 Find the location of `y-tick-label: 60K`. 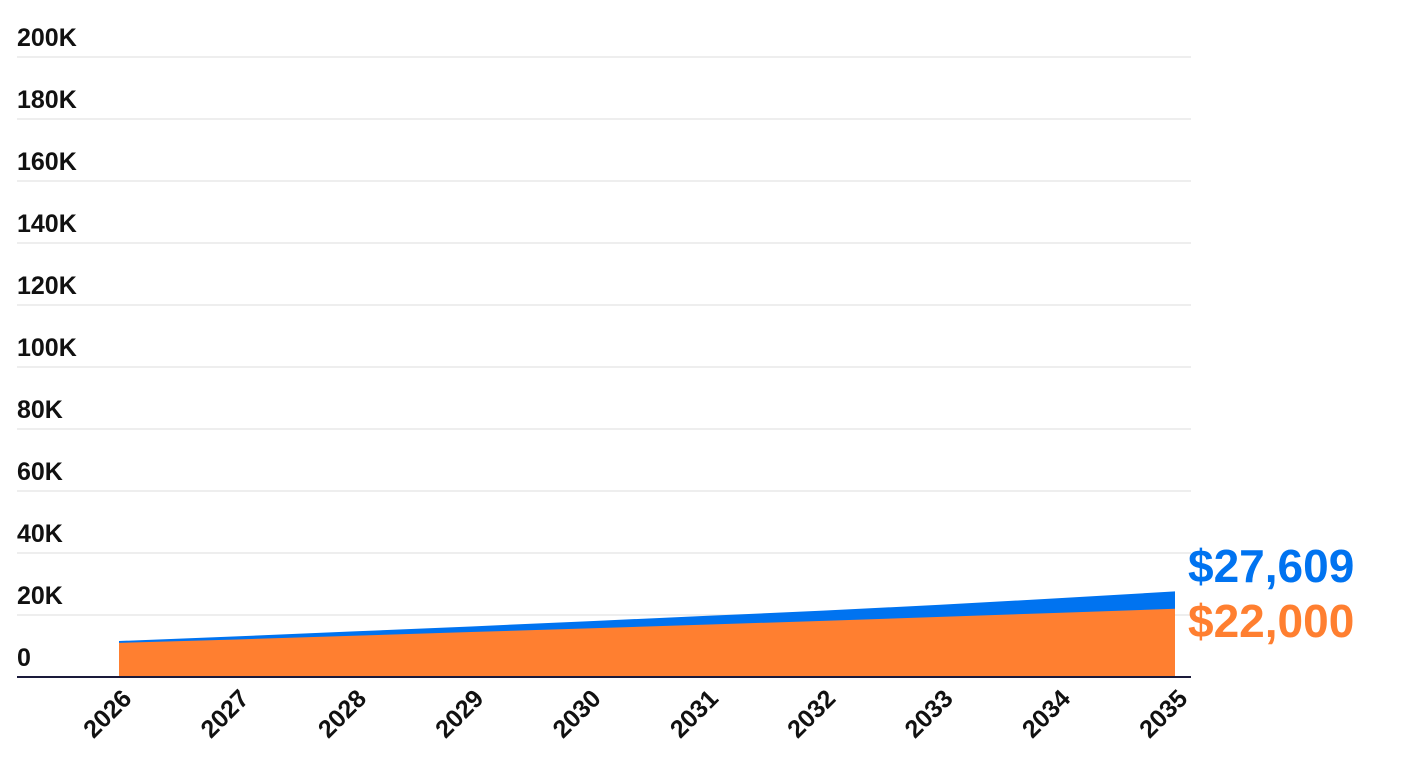

y-tick-label: 60K is located at coordinates (40, 472).